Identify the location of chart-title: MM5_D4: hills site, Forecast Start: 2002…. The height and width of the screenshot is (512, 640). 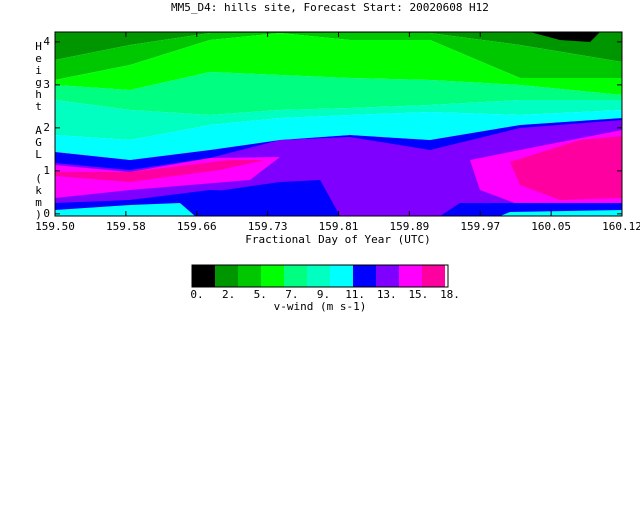
(330, 7).